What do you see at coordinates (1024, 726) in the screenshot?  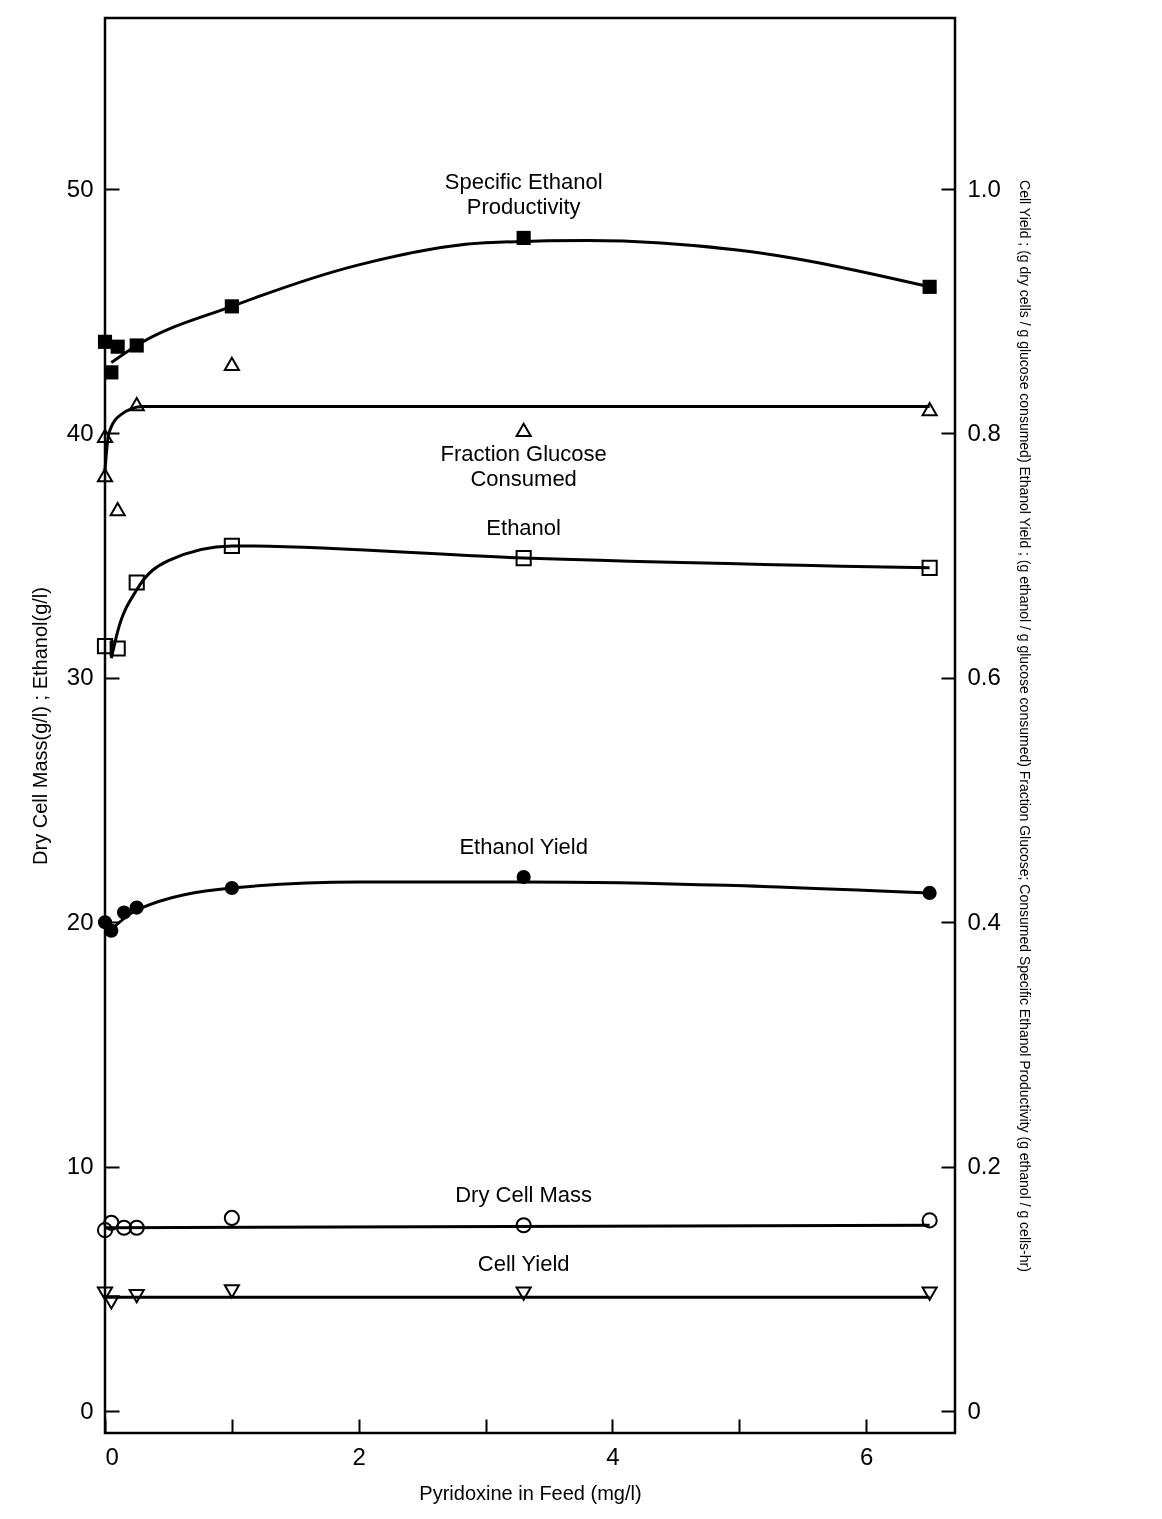 I see `y2-axis-title: Cell Yield ; (g dry cells / g glucose consumed) Ethanol Yield ; (g ethanol / g glucose consumed) Fraction Glucose; Consumed Specific Ethanol Productivity (g ethanol / g cells-hr)` at bounding box center [1024, 726].